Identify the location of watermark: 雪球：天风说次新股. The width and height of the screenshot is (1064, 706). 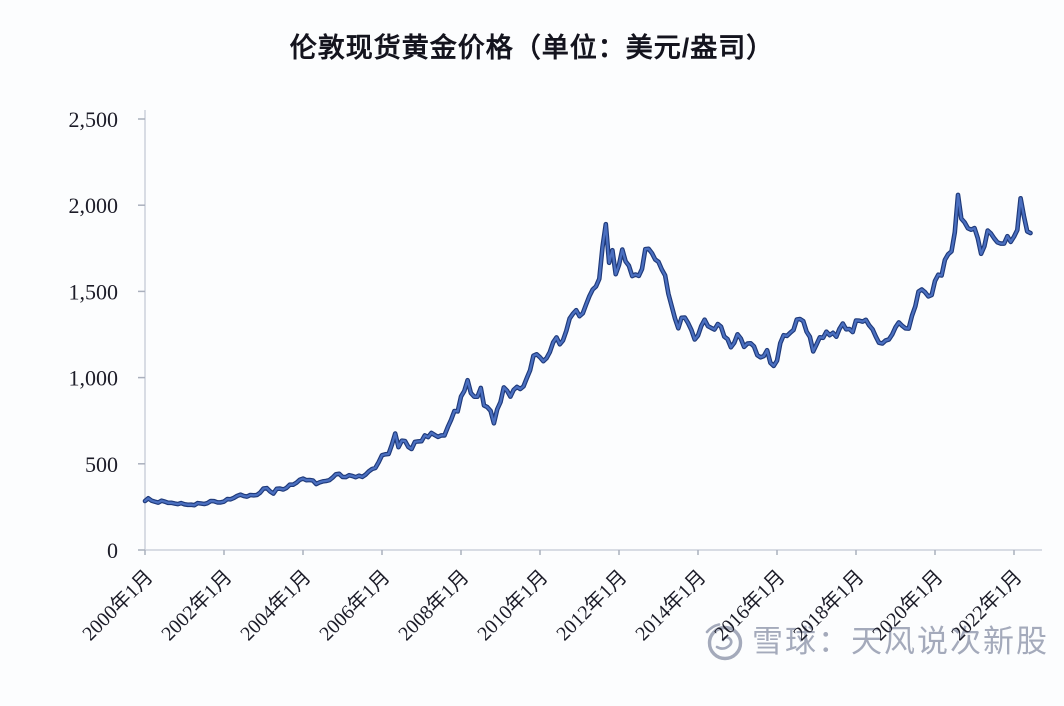
(876, 642).